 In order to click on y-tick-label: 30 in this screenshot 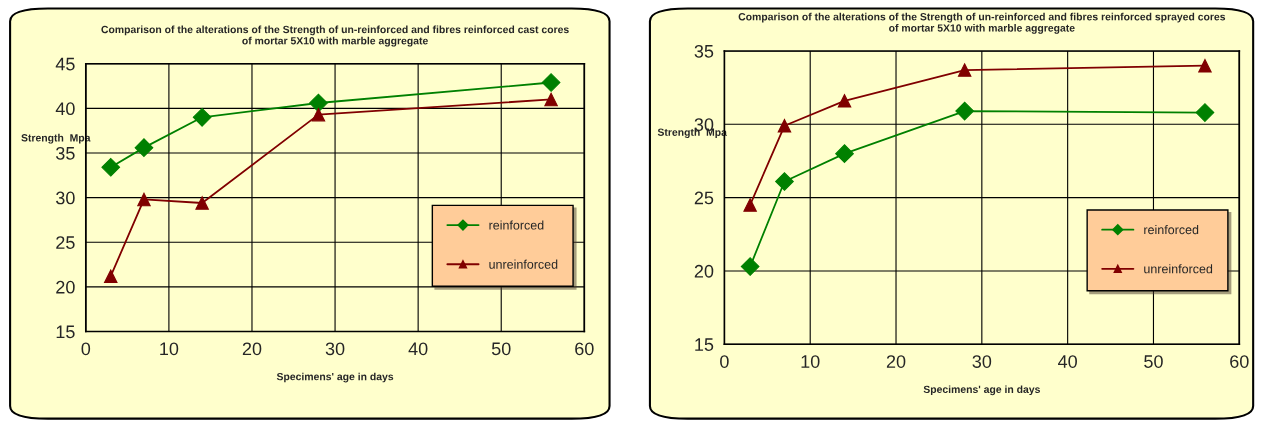, I will do `click(65, 198)`.